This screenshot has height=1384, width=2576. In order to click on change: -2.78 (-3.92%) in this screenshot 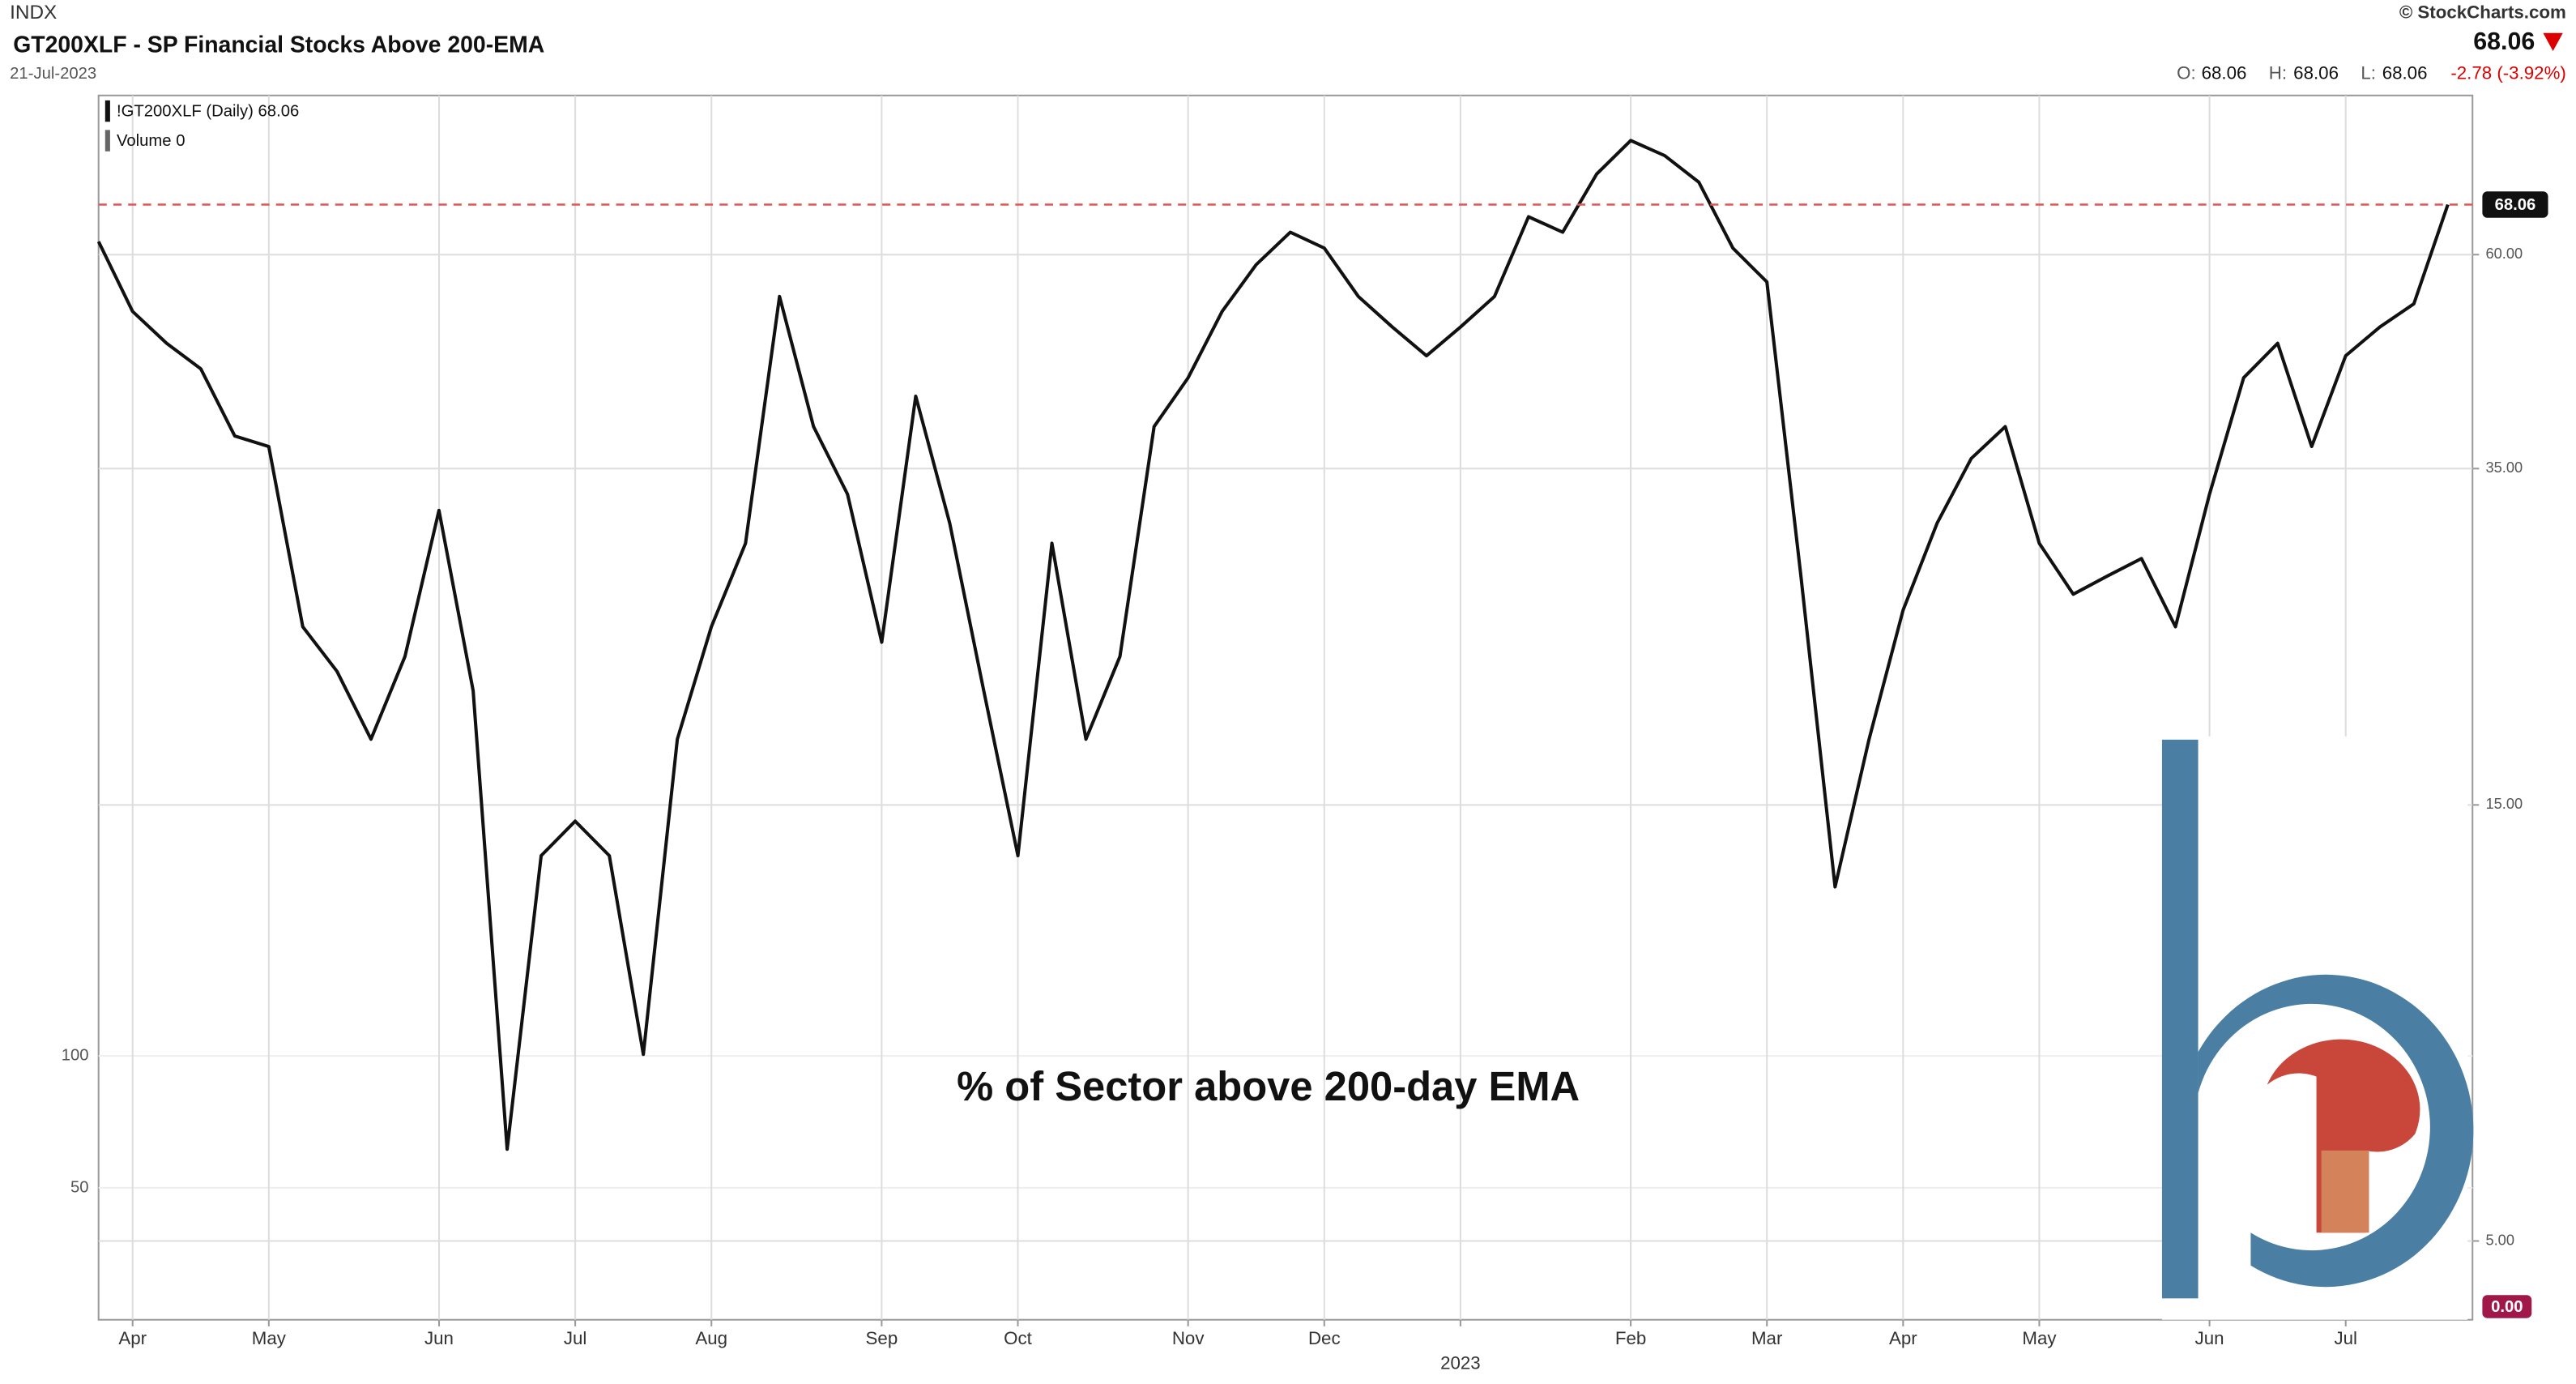, I will do `click(2508, 73)`.